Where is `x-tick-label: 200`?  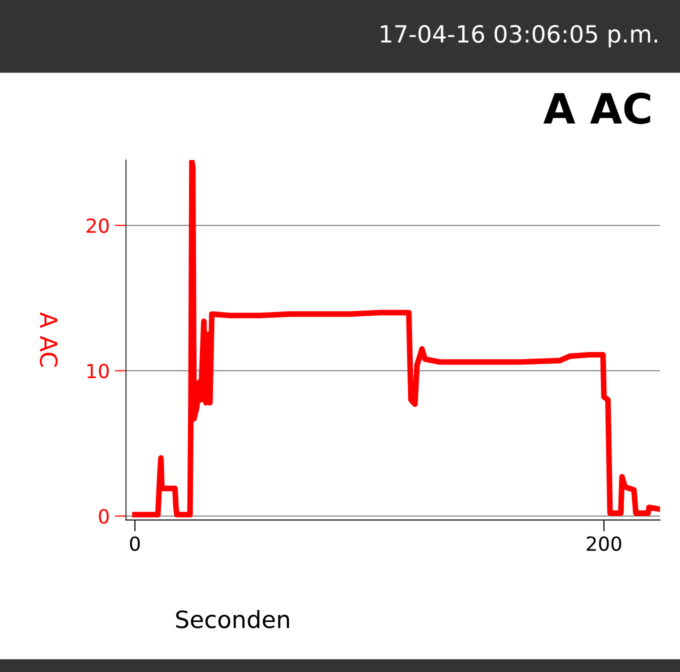 x-tick-label: 200 is located at coordinates (604, 544).